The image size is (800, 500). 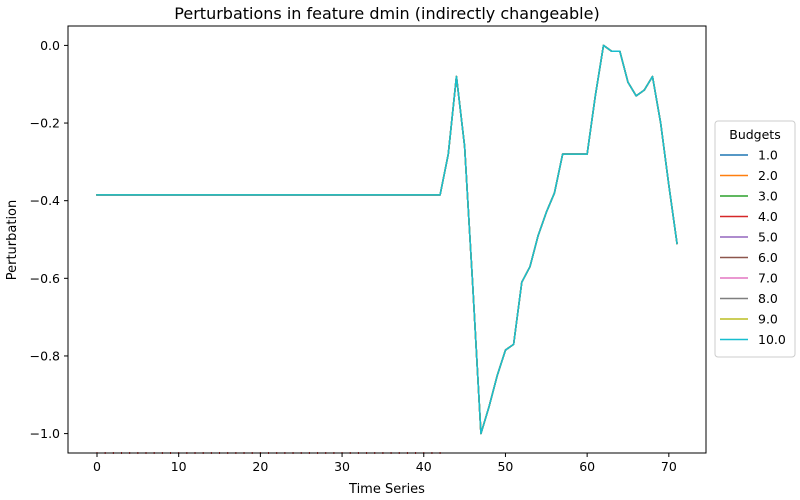 I want to click on legend: Budgets 1.0 2.0 3.0 4.0 5.0 6.0 7.0 8.0 9.0 10.0, so click(x=755, y=239).